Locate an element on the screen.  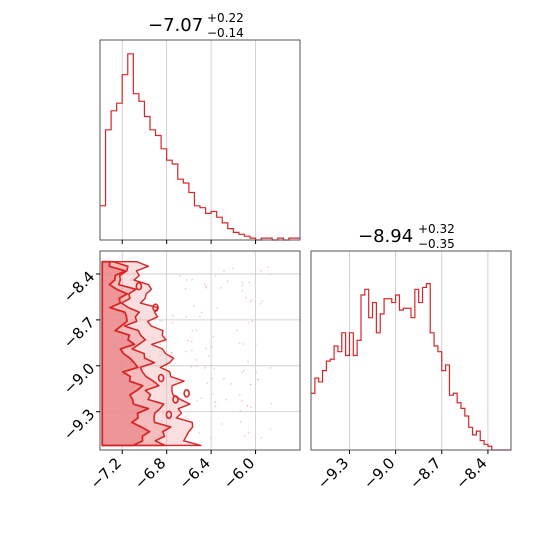
top-title-lower-error: −0.14 is located at coordinates (225, 33).